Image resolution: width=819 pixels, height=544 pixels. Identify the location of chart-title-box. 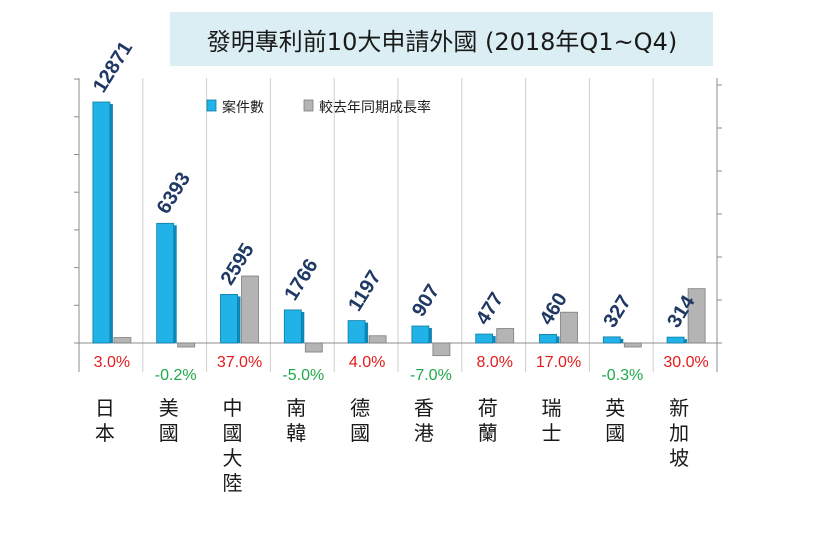
(441, 39).